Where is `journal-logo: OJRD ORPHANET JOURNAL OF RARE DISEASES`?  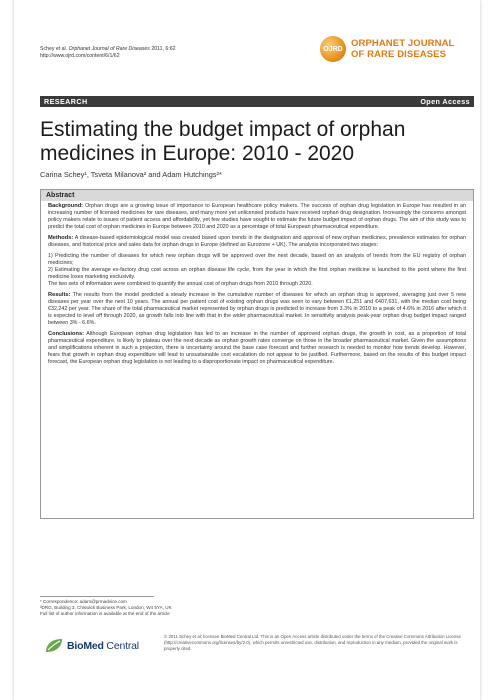 journal-logo: OJRD ORPHANET JOURNAL OF RARE DISEASES is located at coordinates (400, 49).